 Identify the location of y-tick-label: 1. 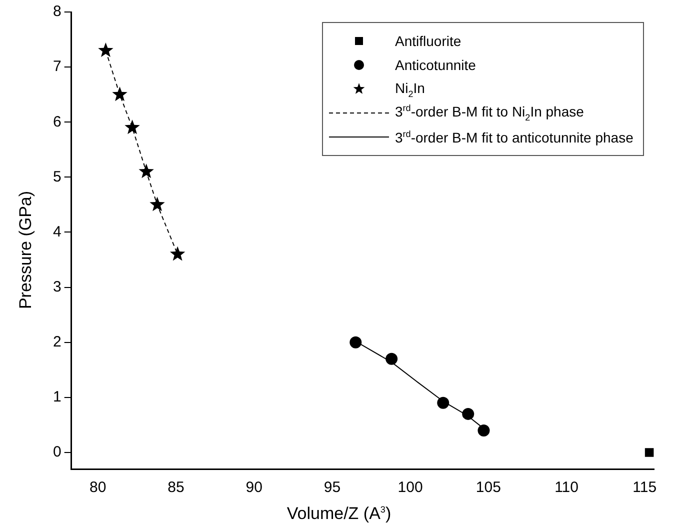
(57, 397).